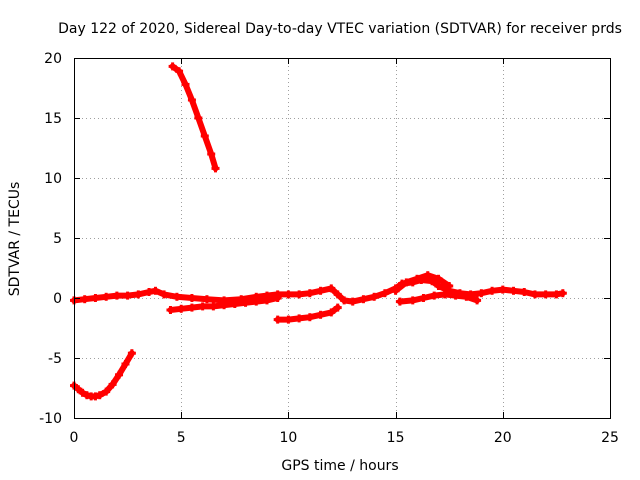  What do you see at coordinates (288, 438) in the screenshot?
I see `x-tick-label: 10` at bounding box center [288, 438].